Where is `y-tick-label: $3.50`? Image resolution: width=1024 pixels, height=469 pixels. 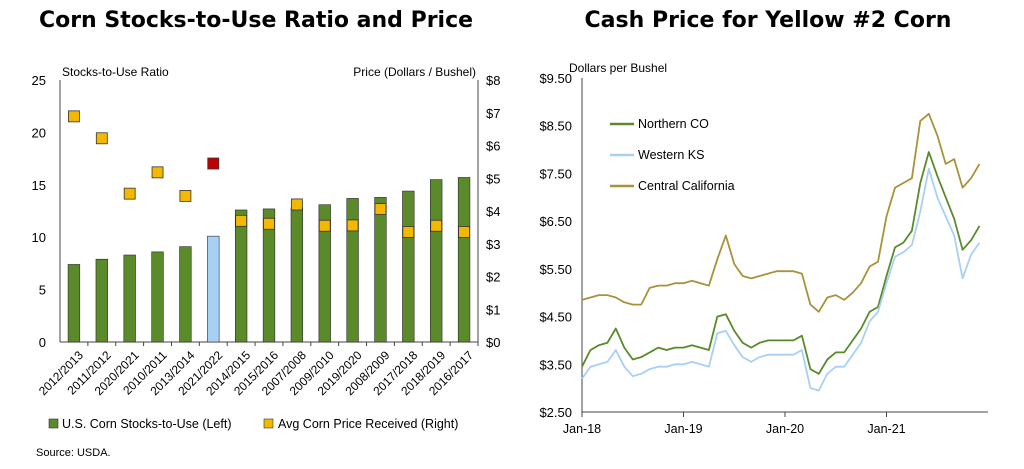 y-tick-label: $3.50 is located at coordinates (555, 364).